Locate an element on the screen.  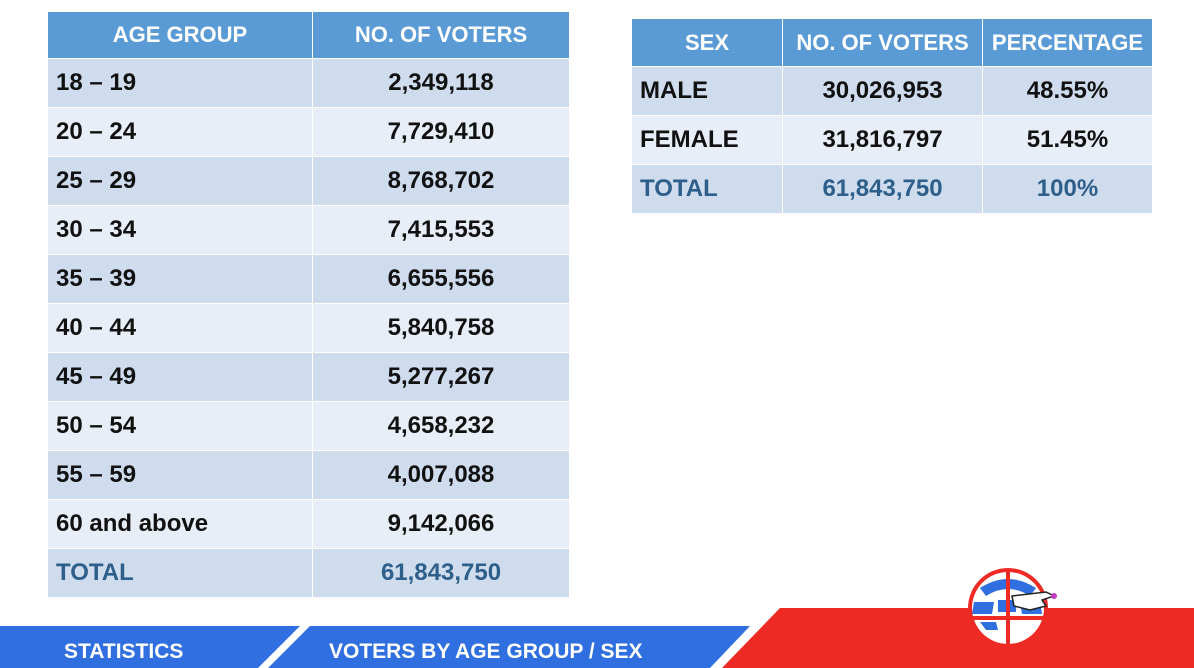
age-voters-header: NO. OF VOTERS is located at coordinates (441, 35).